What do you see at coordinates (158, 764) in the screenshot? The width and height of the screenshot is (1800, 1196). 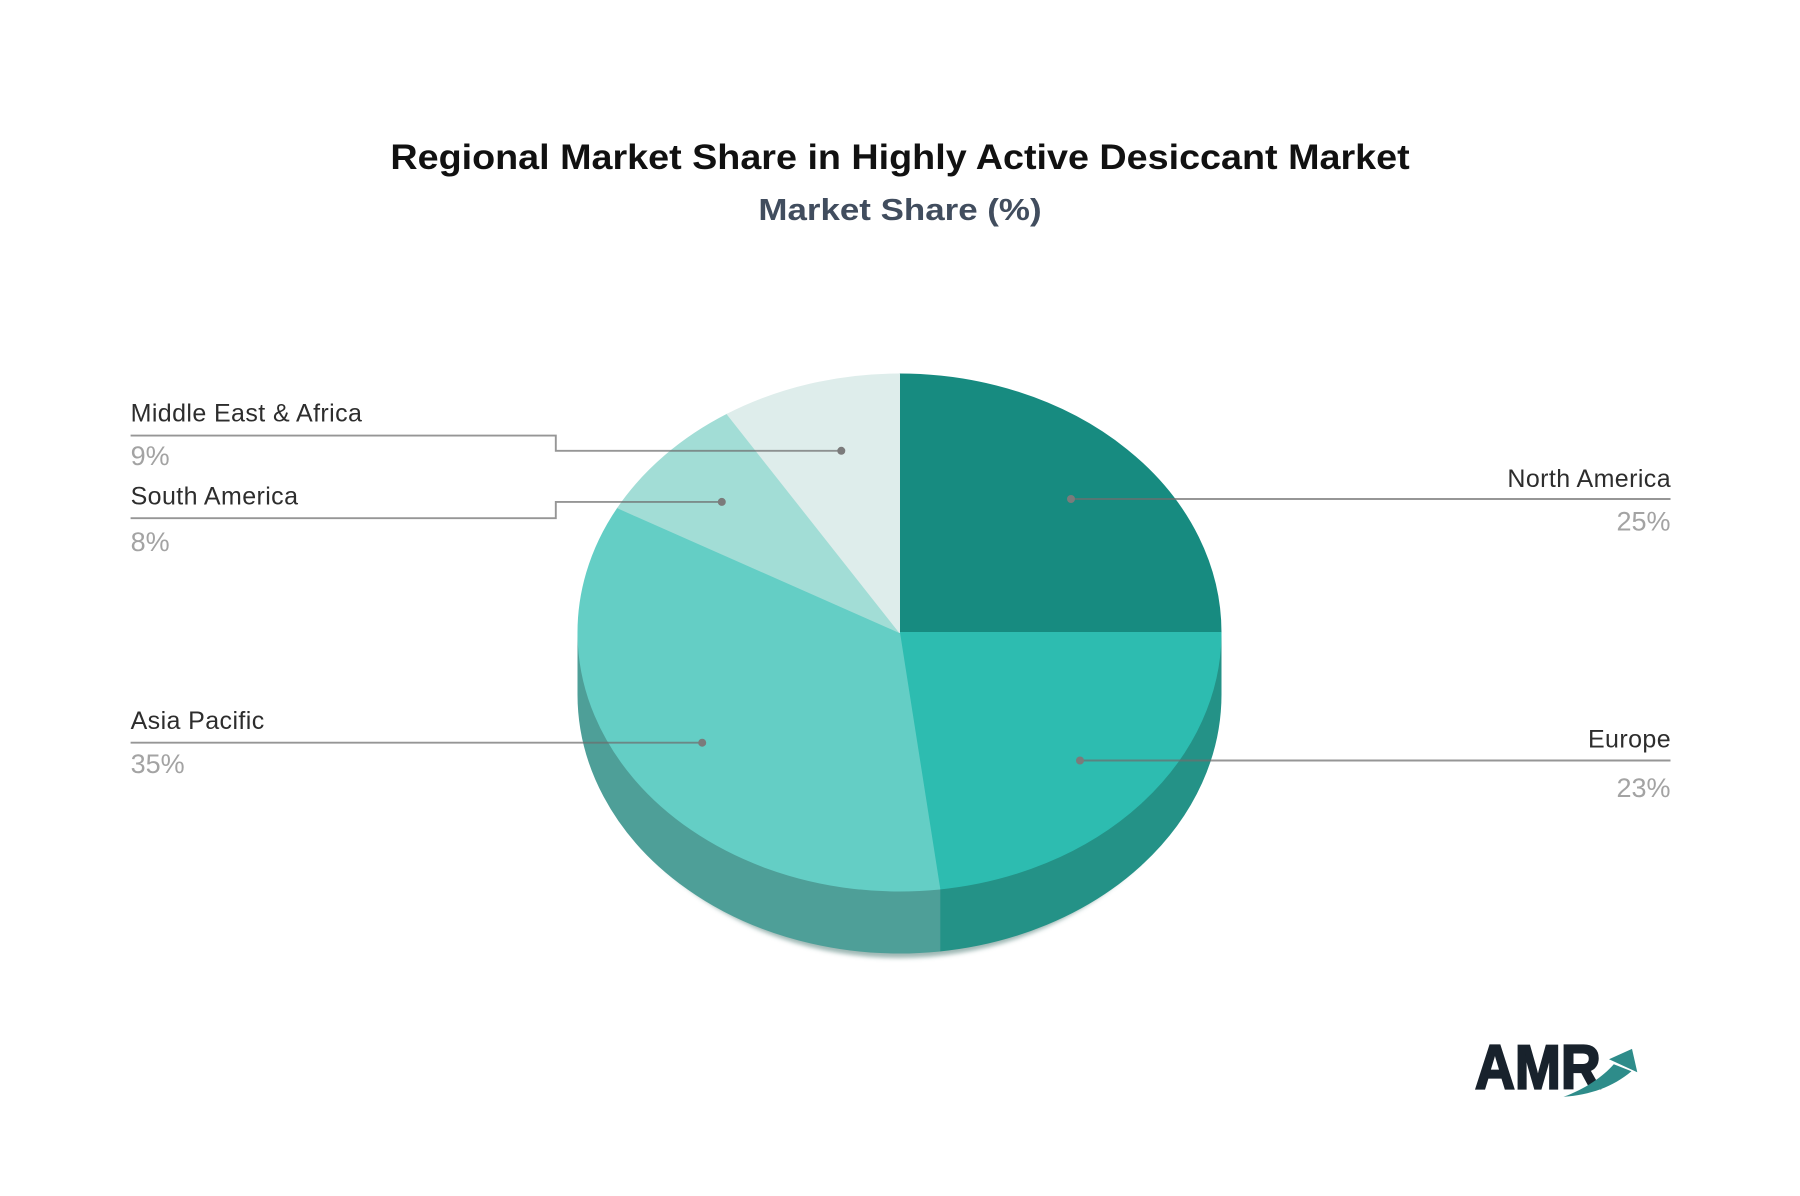 I see `svg-text: 35%` at bounding box center [158, 764].